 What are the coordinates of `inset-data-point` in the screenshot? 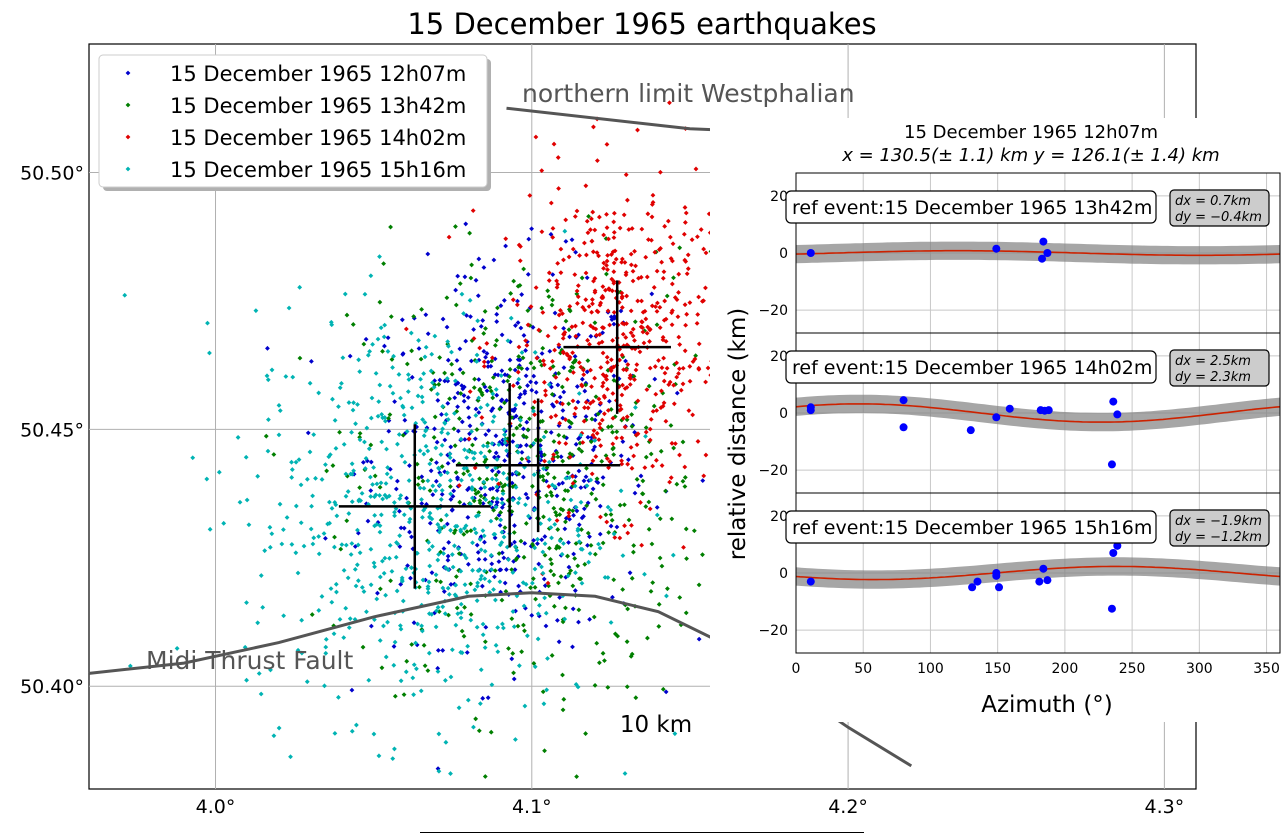 It's located at (970, 430).